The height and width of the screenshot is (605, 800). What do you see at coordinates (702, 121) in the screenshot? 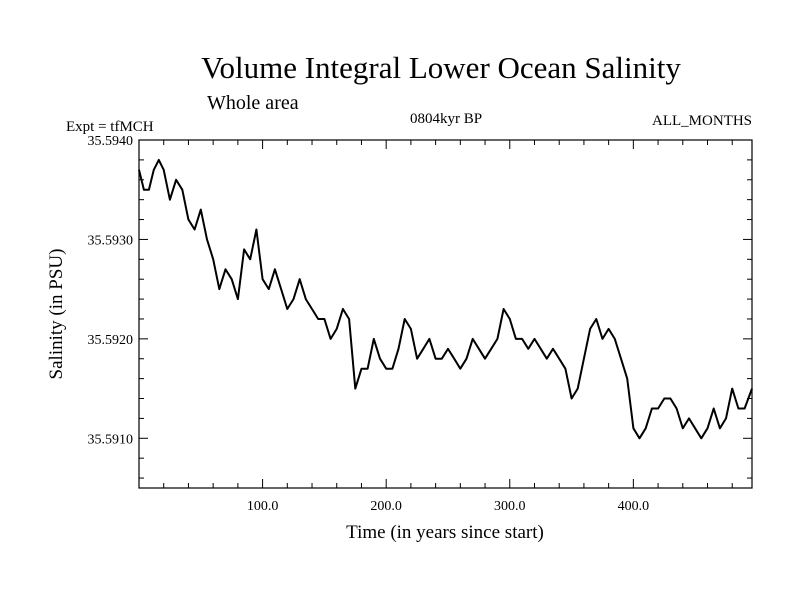
I see `months-label: ALL_MONTHS` at bounding box center [702, 121].